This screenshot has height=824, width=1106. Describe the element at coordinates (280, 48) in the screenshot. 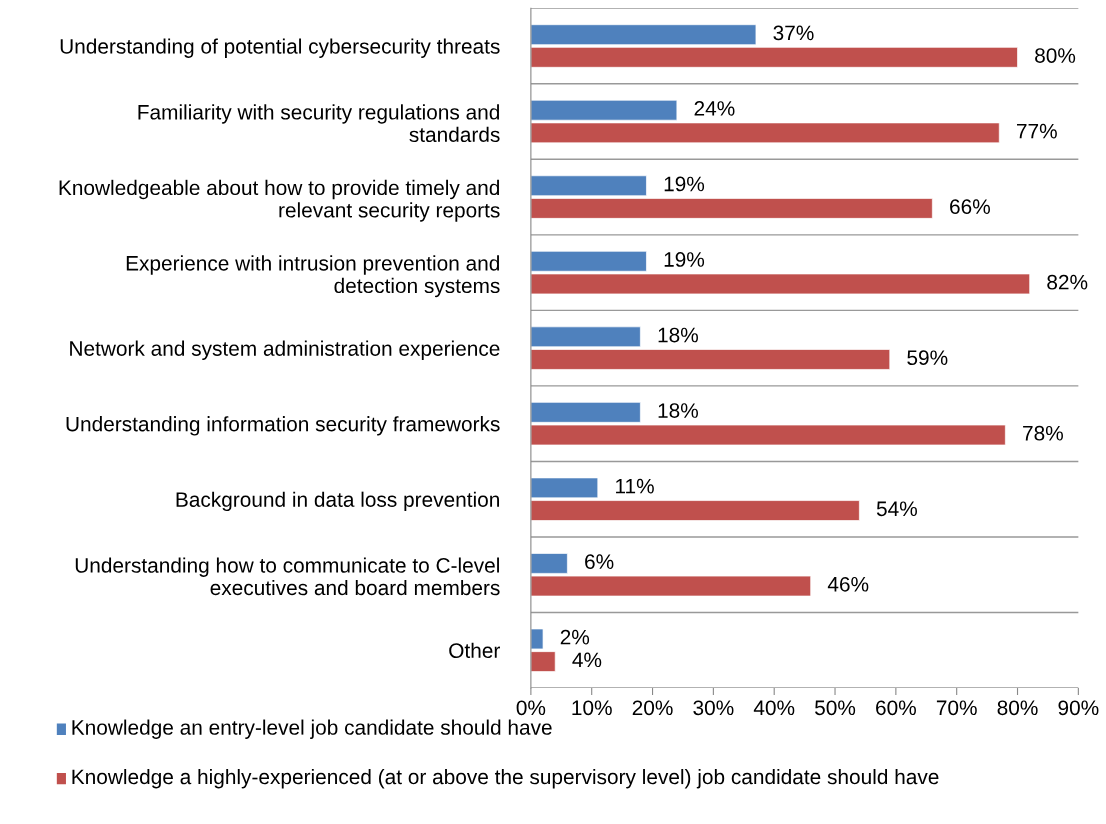

I see `y-tick-label: Understanding of potential cybersecurity threats` at that location.